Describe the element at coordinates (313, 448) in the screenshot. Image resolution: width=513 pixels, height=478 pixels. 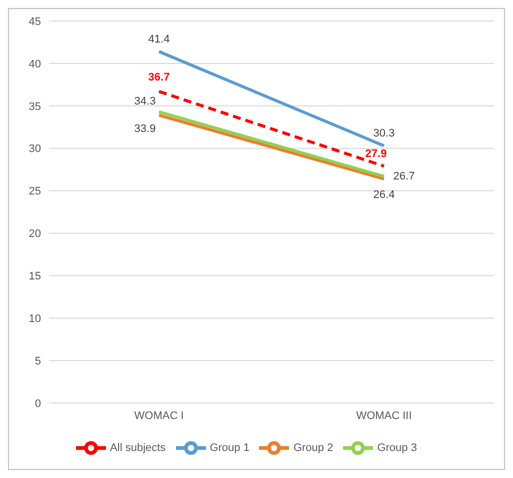
I see `legend-label: Group 2` at that location.